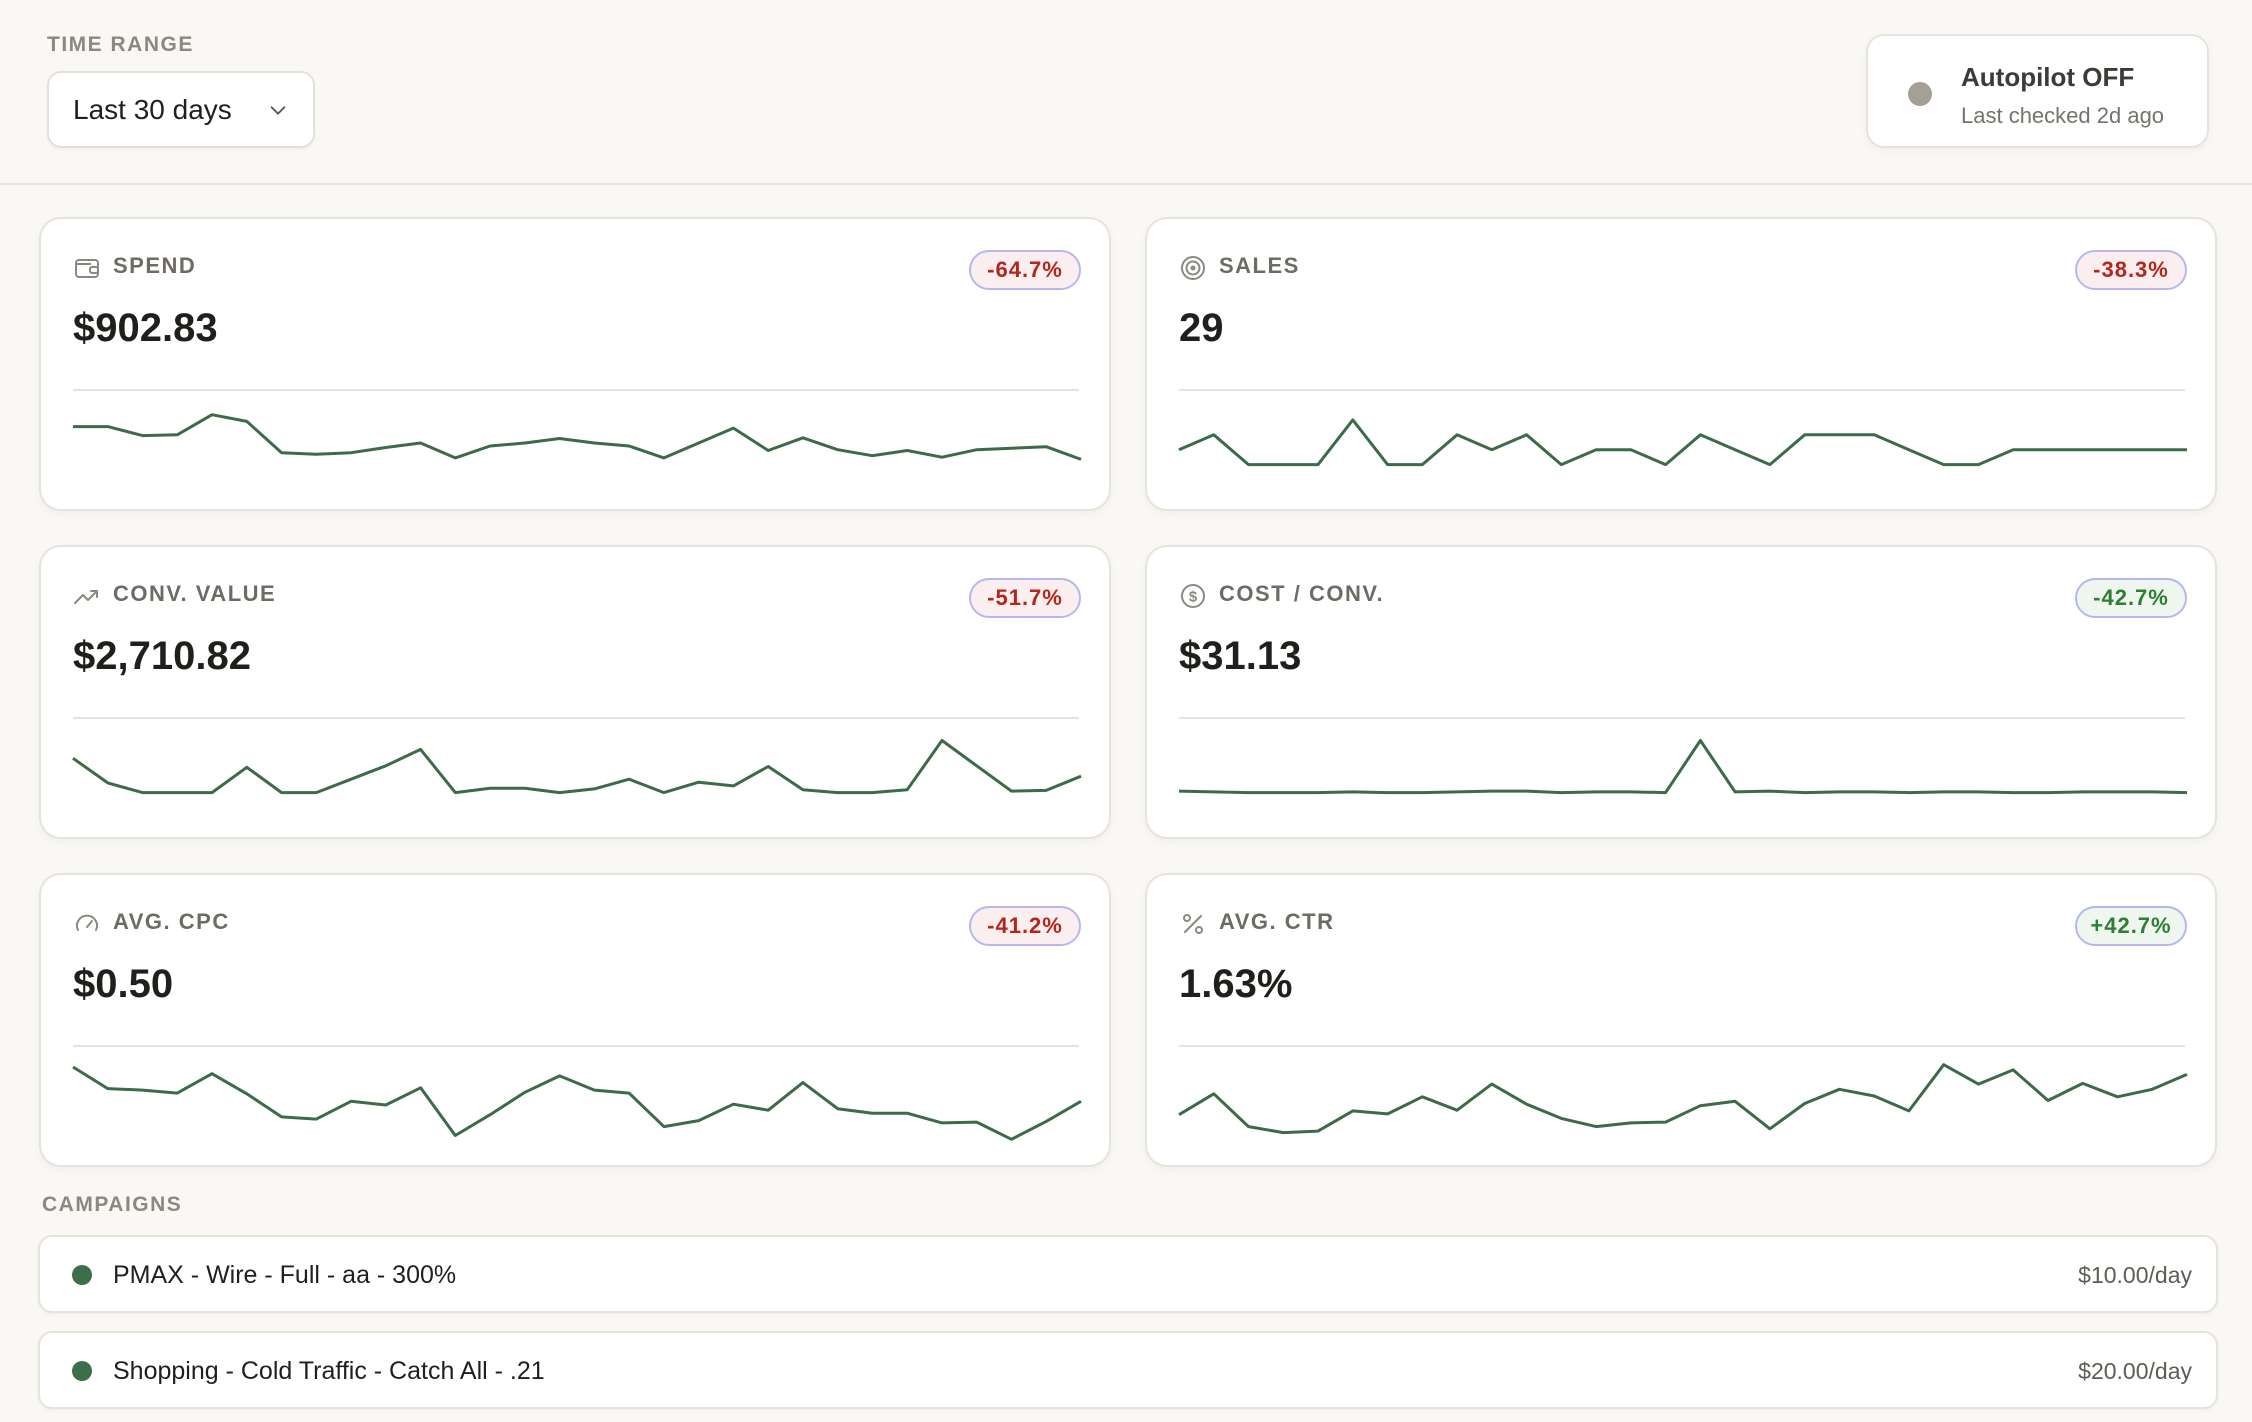  I want to click on time-range-label: TIME RANGE, so click(120, 44).